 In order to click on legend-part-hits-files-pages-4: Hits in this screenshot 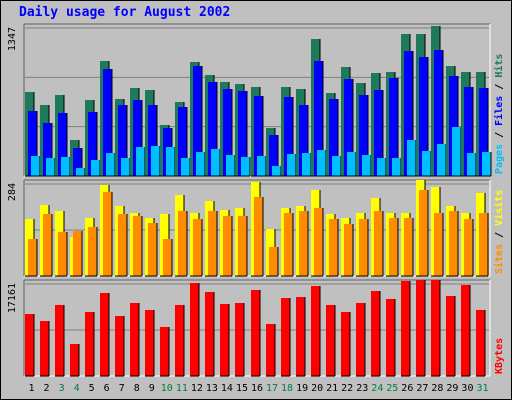, I will do `click(499, 66)`.